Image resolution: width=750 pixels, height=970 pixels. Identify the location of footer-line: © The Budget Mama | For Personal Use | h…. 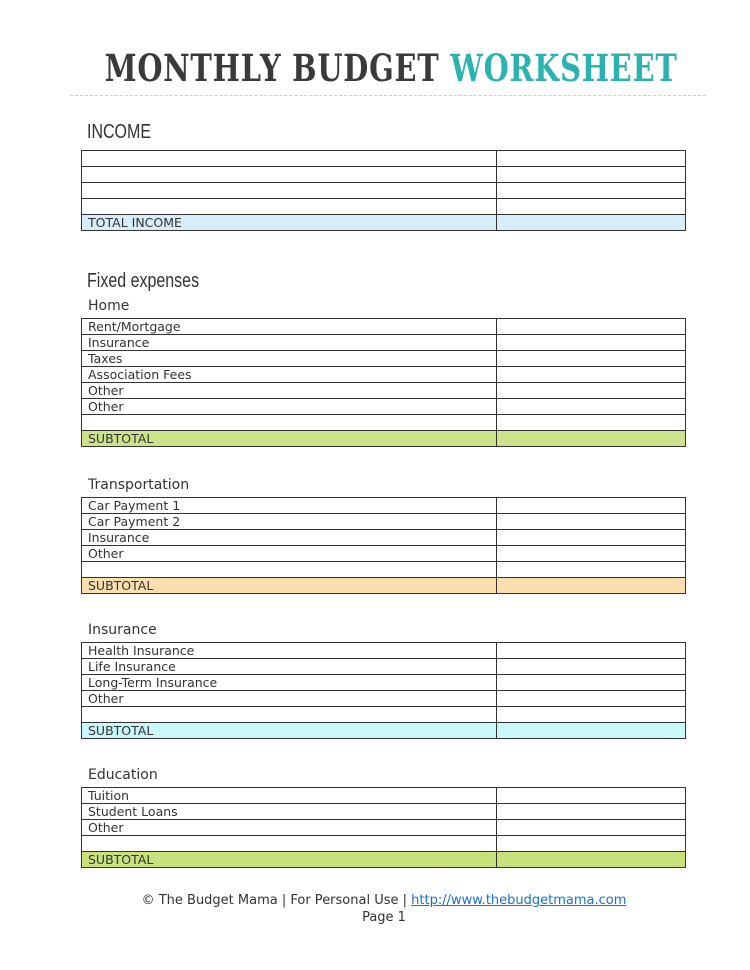
(375, 900).